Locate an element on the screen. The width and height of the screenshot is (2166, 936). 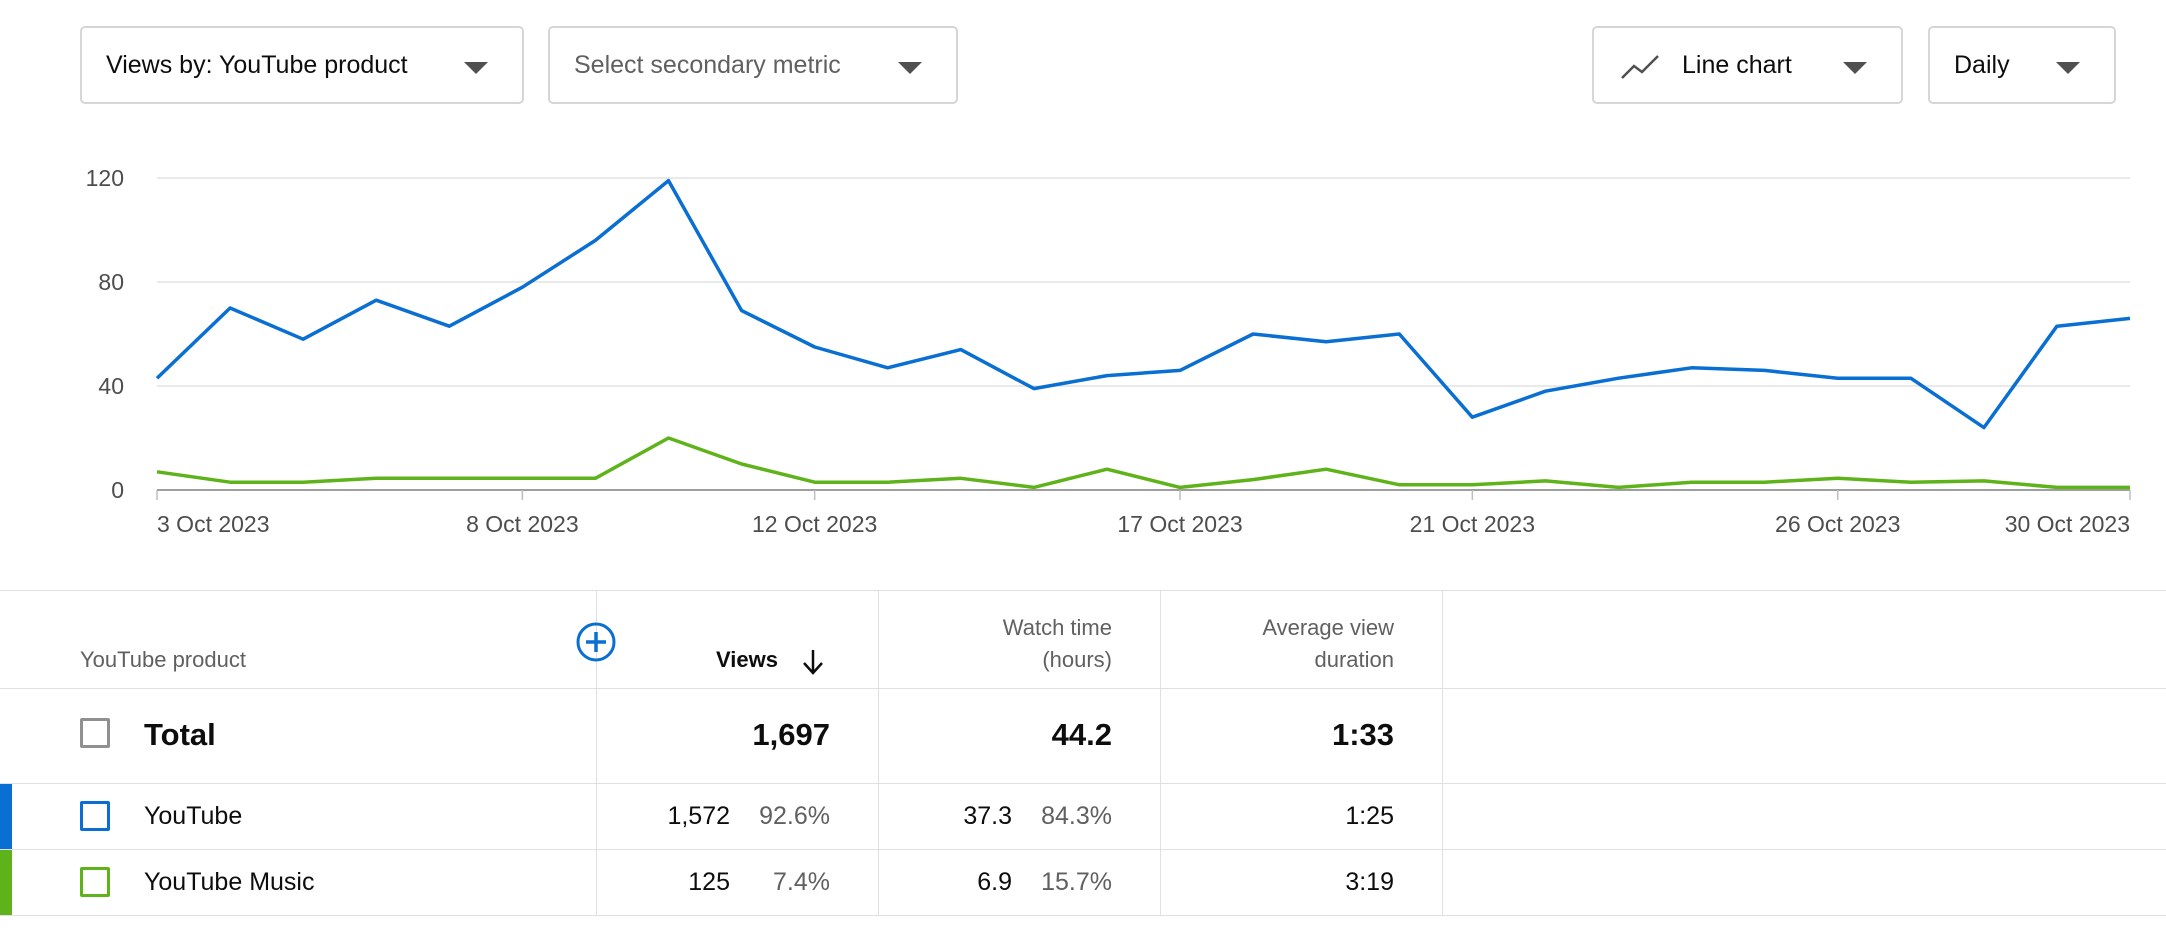
chart-type-label: Line chart is located at coordinates (1737, 64).